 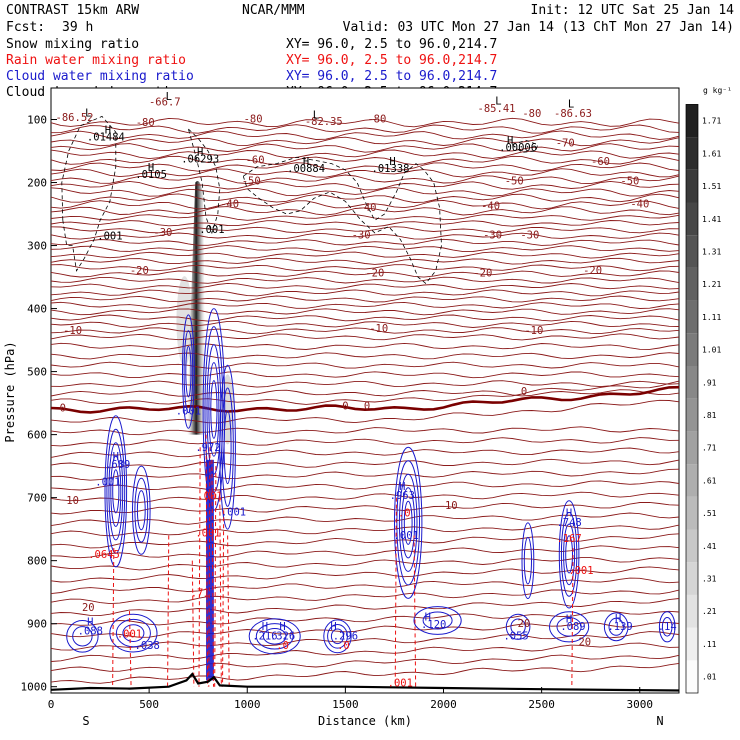 I want to click on y-tick-label: 1000, so click(x=34, y=687).